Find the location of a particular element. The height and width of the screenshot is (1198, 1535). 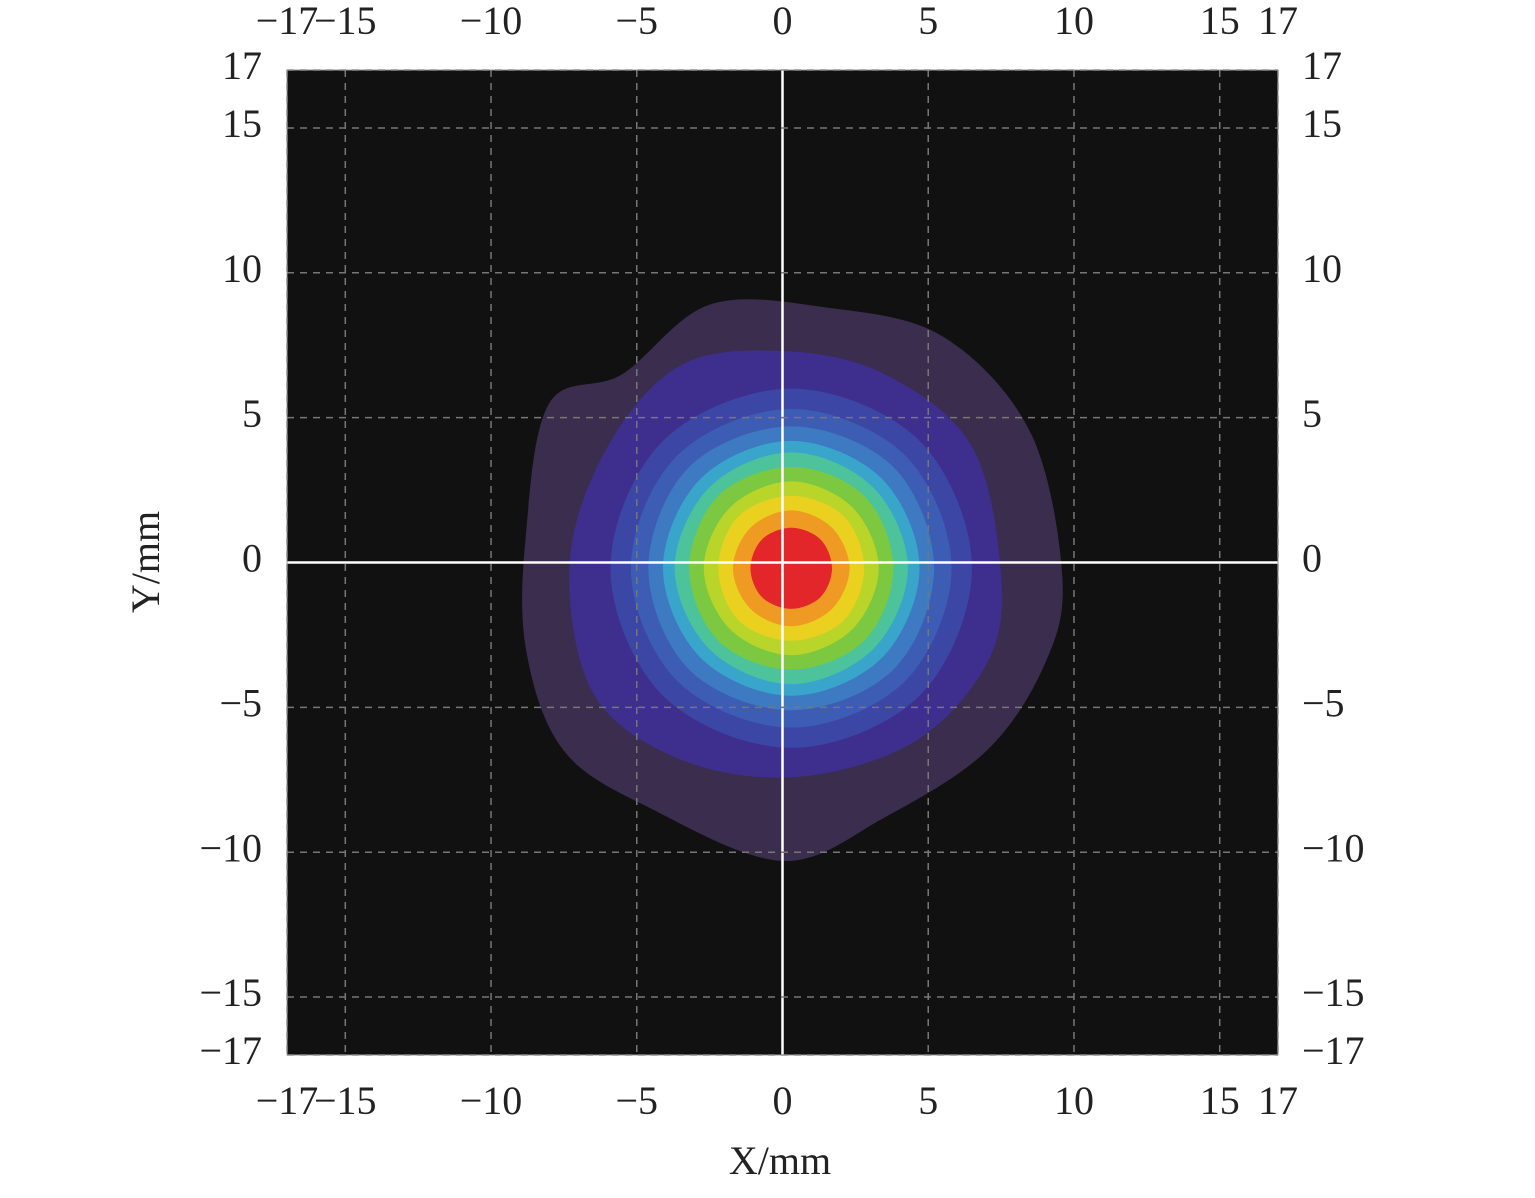

contour-region is located at coordinates (791, 568).